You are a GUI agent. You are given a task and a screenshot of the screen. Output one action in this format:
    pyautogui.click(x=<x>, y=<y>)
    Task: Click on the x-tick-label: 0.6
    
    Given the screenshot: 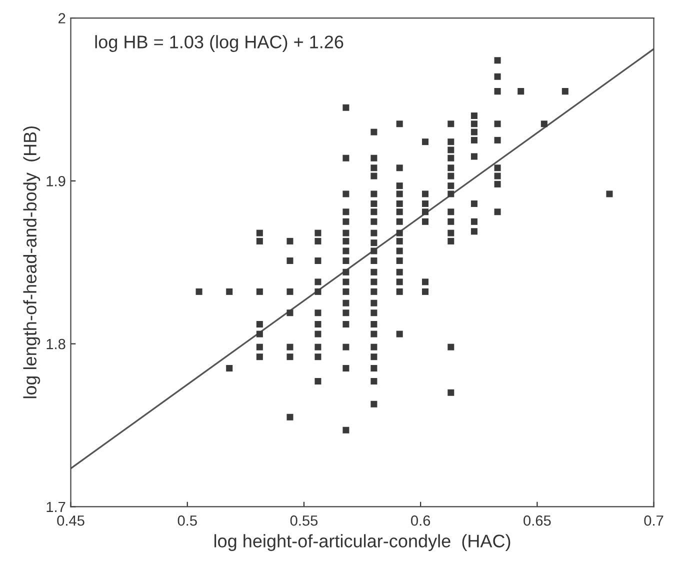 What is the action you would take?
    pyautogui.click(x=420, y=520)
    